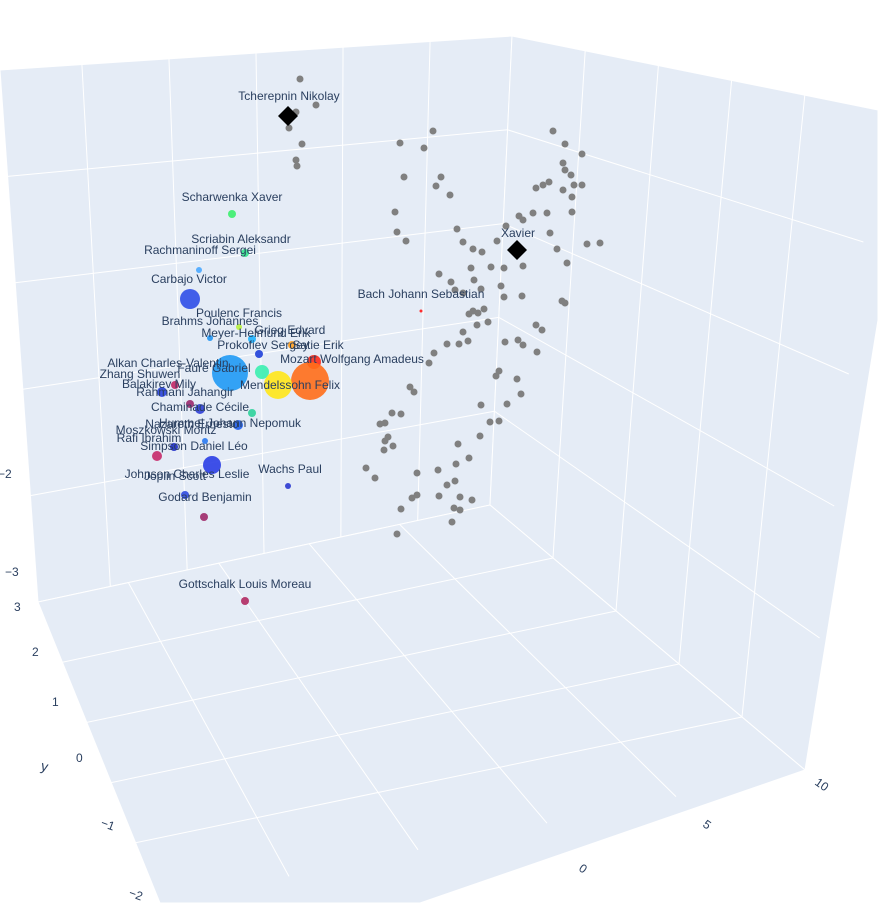 The image size is (878, 903). I want to click on z-tick-label: −3, so click(12, 572).